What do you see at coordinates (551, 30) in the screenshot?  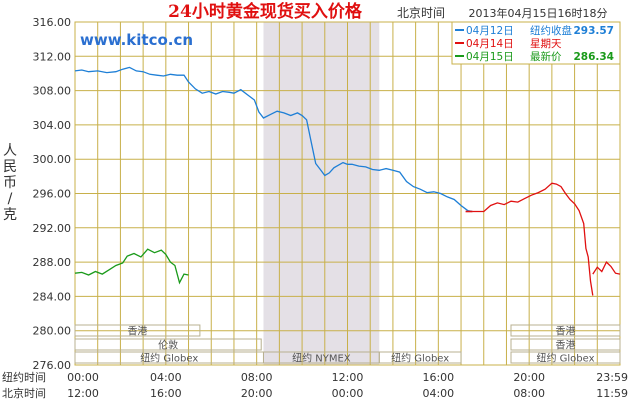 I see `legend-label: 纽约收盘` at bounding box center [551, 30].